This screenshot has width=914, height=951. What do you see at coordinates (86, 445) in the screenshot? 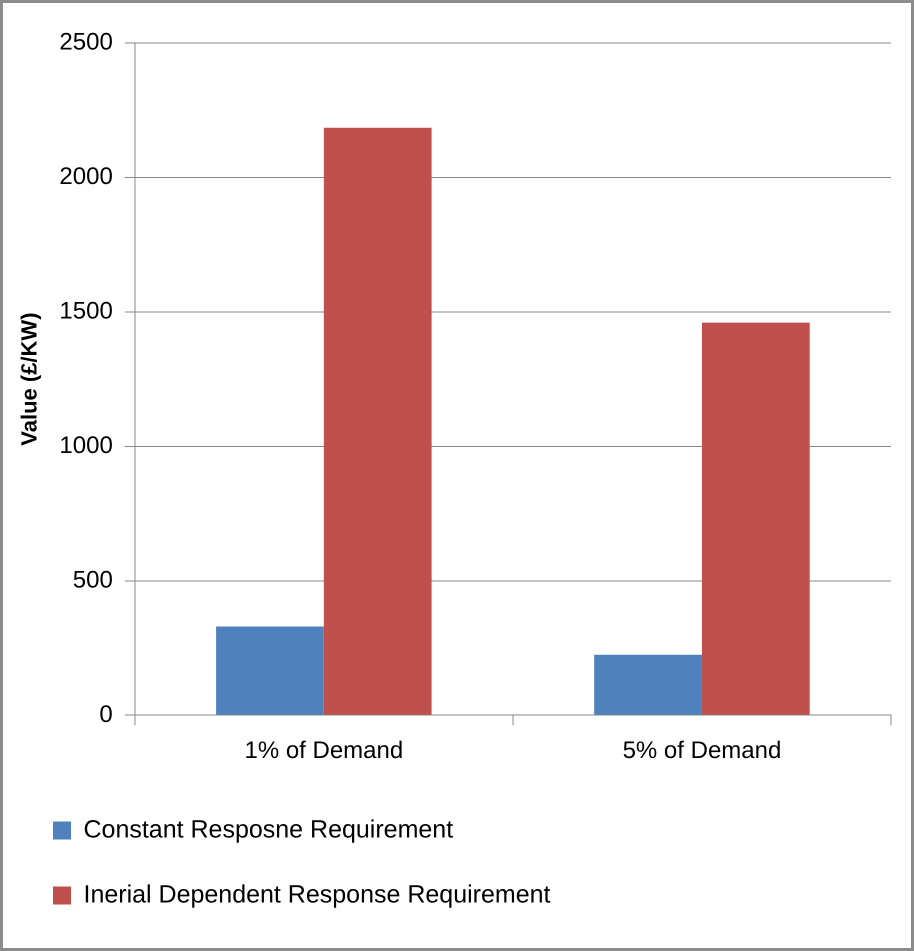
I see `y-tick-label: 1000` at bounding box center [86, 445].